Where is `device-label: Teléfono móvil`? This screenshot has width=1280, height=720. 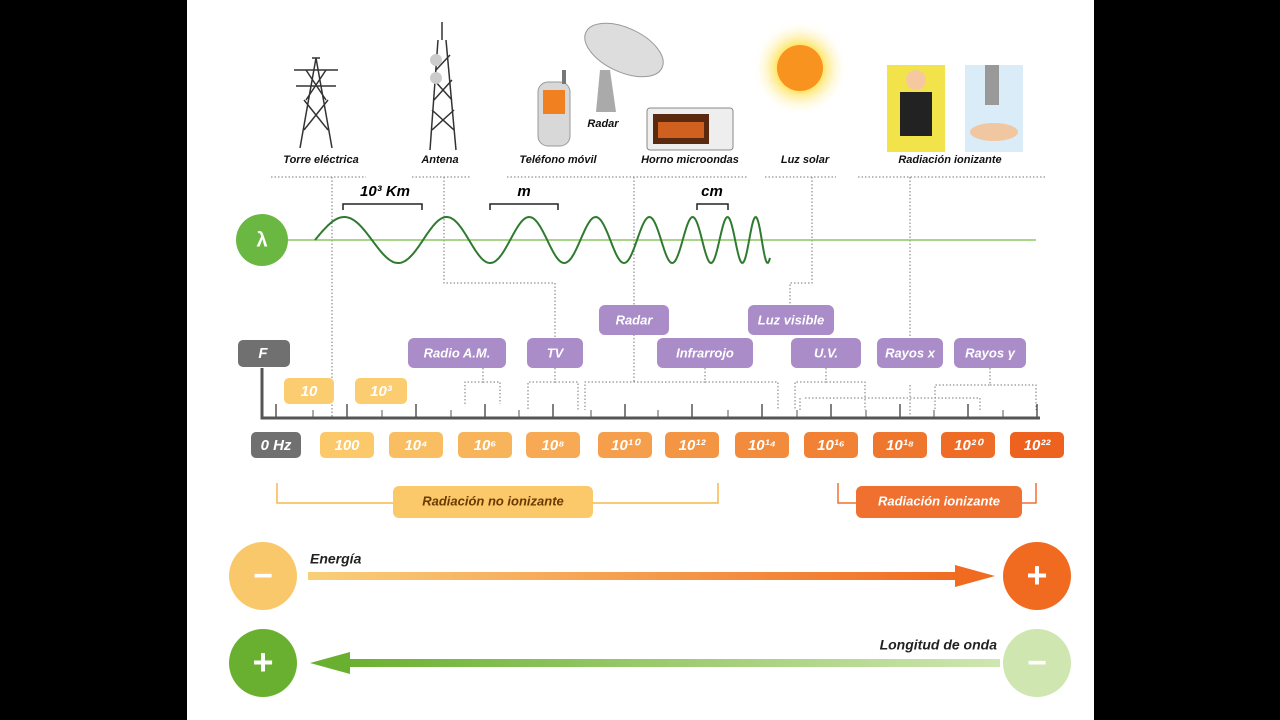 device-label: Teléfono móvil is located at coordinates (558, 160).